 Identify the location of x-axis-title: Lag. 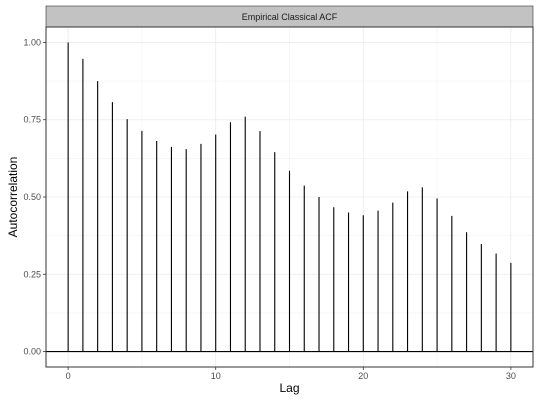
(289, 388).